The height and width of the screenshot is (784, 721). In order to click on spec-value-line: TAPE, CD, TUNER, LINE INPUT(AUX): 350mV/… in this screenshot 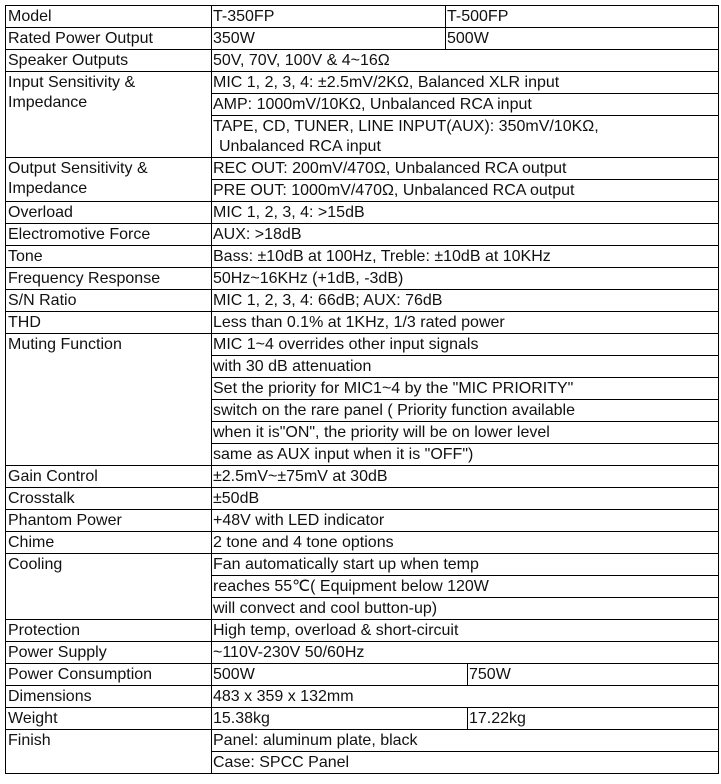, I will do `click(406, 126)`.